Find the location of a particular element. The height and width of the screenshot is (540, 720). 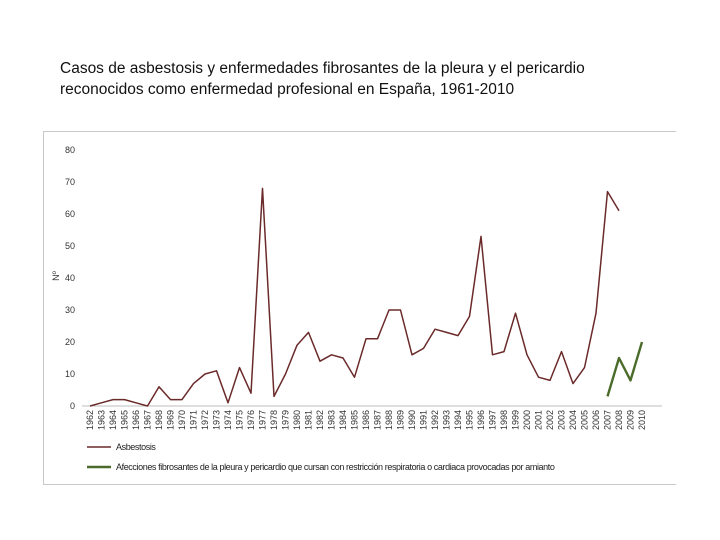

x-tick-label: 2000 is located at coordinates (527, 420).